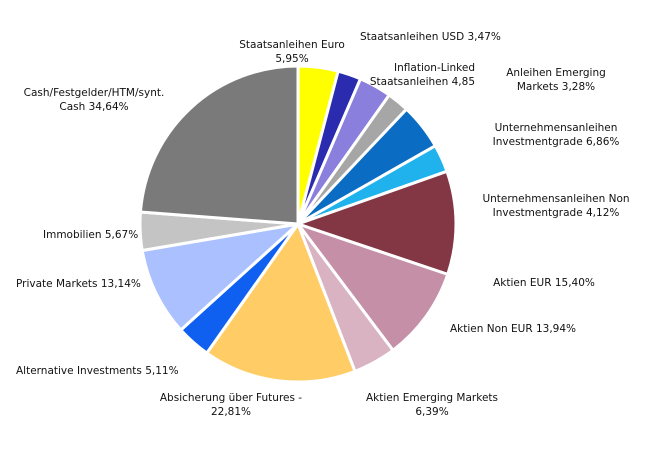 Image resolution: width=656 pixels, height=454 pixels. Describe the element at coordinates (555, 199) in the screenshot. I see `slice-label-line: Unternehmensanleihen Non` at that location.